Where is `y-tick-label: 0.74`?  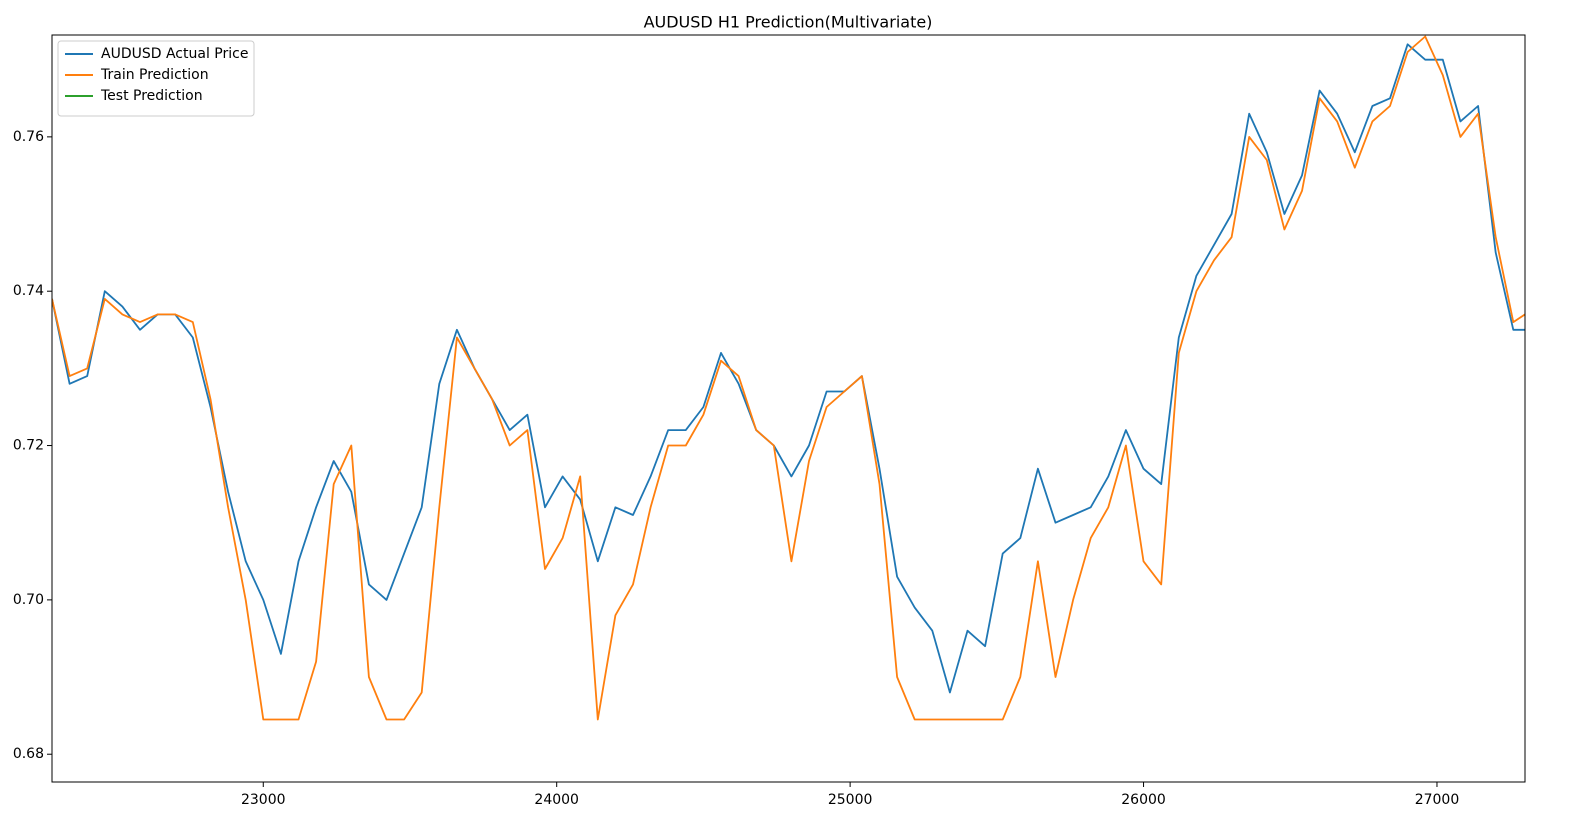 y-tick-label: 0.74 is located at coordinates (28, 291).